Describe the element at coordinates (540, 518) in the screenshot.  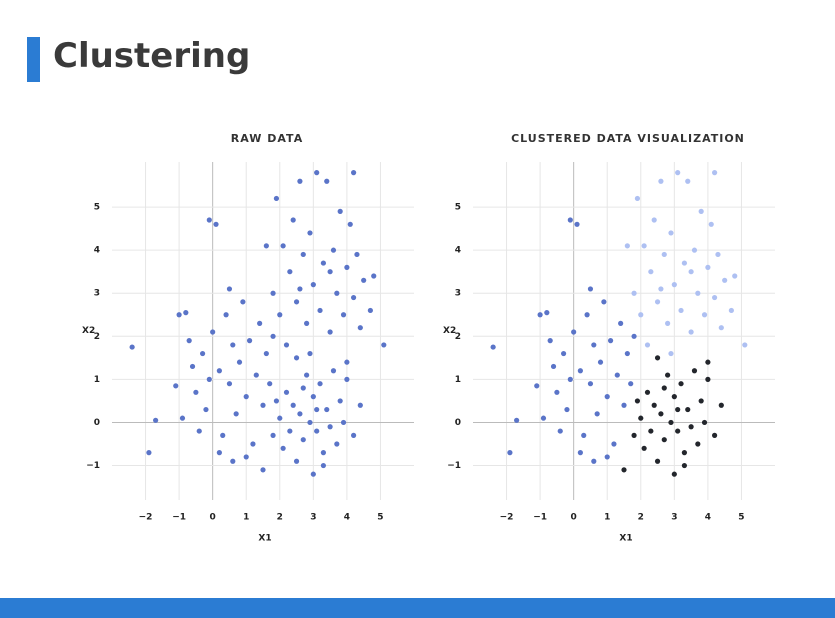
I see `x-tick-label: −1` at that location.